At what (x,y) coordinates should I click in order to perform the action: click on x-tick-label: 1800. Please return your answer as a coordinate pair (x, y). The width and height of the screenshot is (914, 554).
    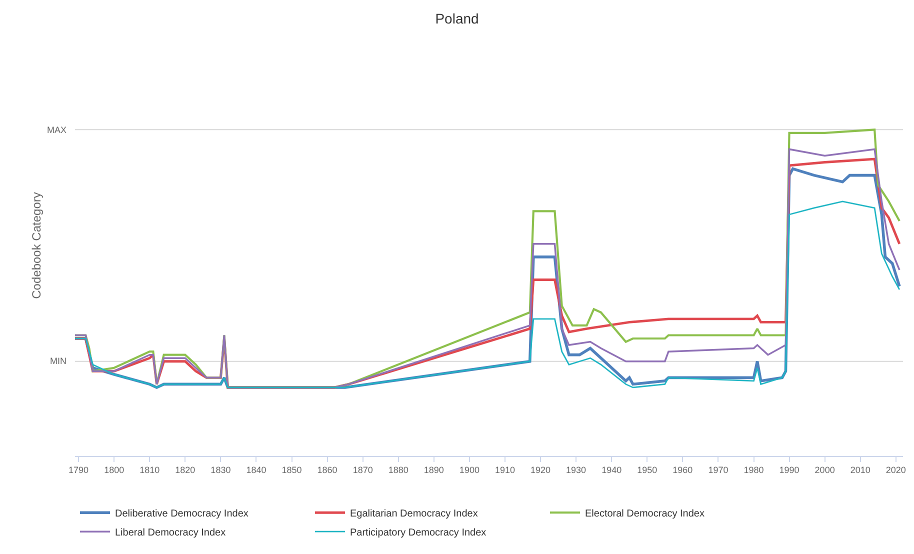
    Looking at the image, I should click on (114, 469).